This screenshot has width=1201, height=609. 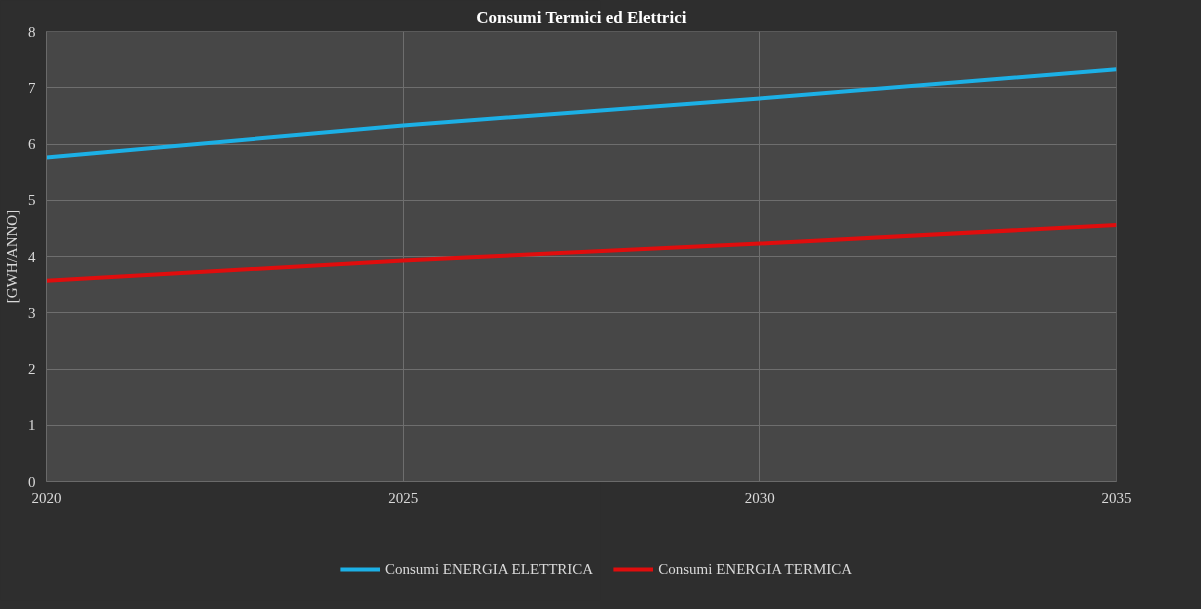 I want to click on x-tick-label: 2035, so click(x=1116, y=497).